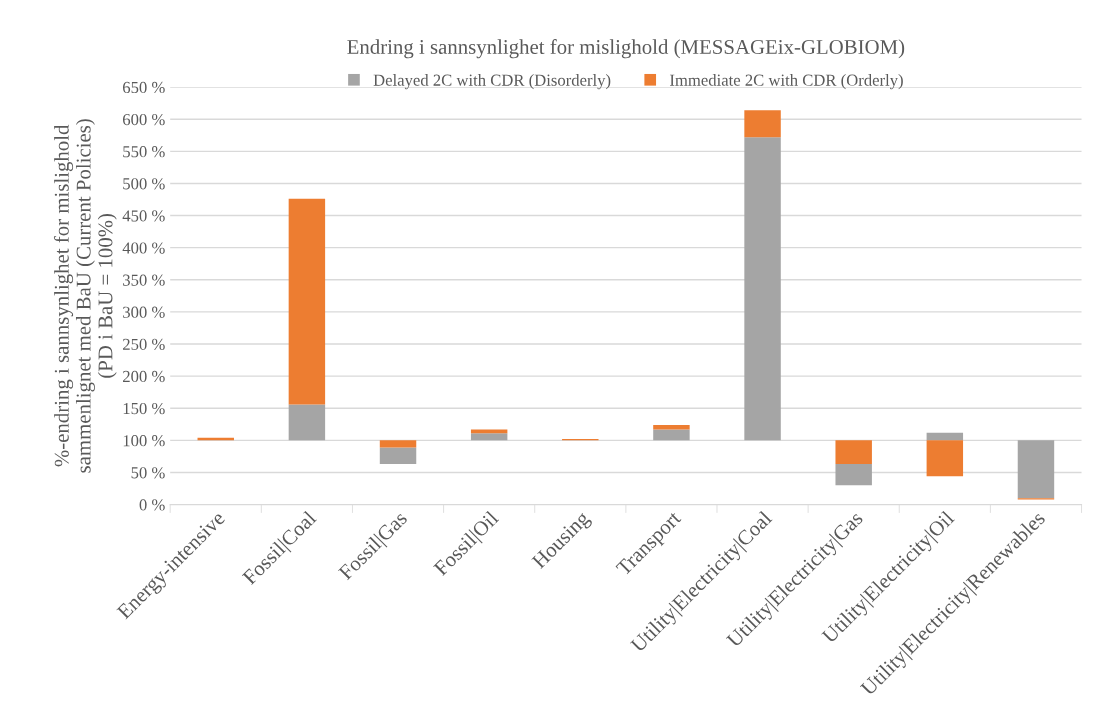  What do you see at coordinates (143, 248) in the screenshot?
I see `y-tick-label: 400 %` at bounding box center [143, 248].